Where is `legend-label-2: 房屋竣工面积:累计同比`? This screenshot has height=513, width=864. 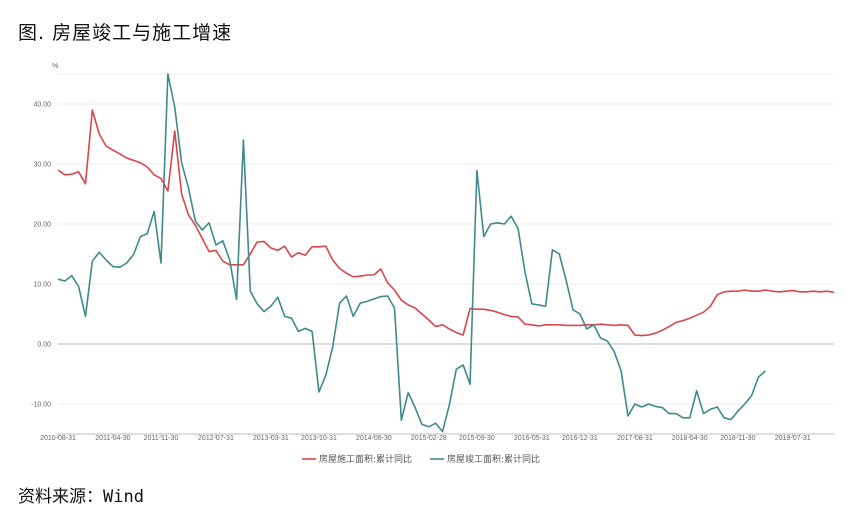
legend-label-2: 房屋竣工面积:累计同比 is located at coordinates (493, 459).